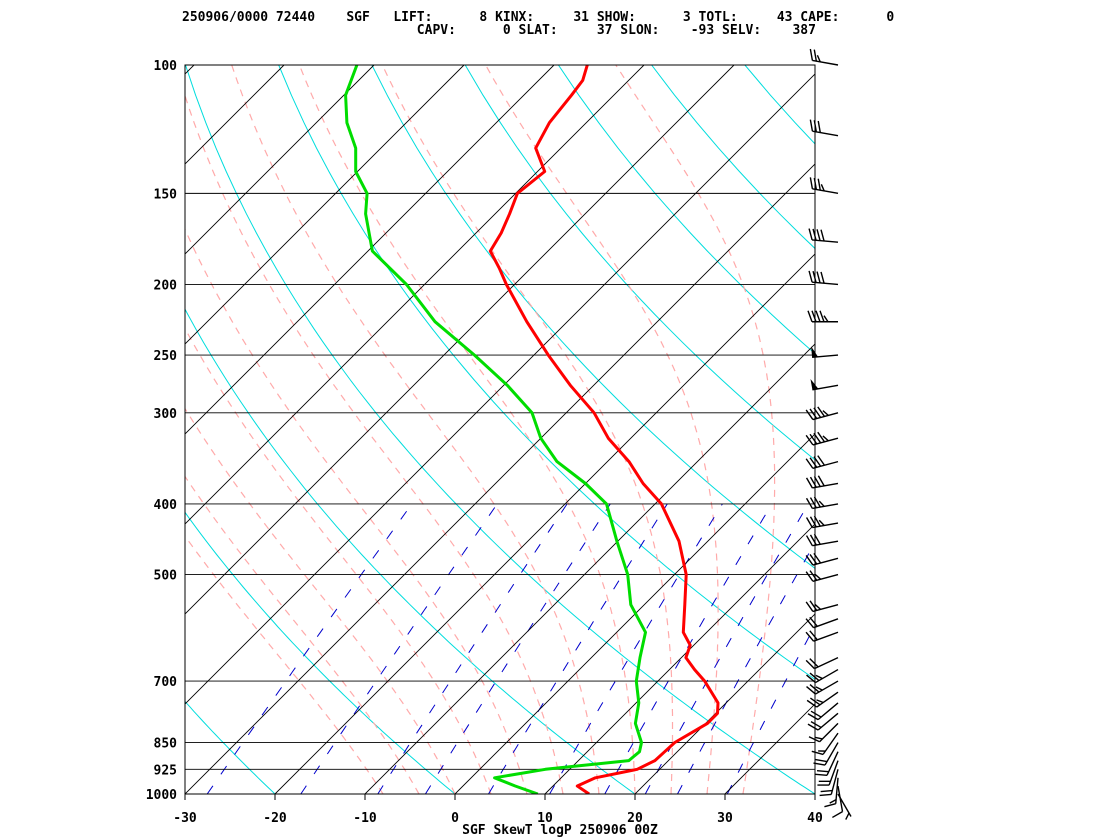  I want to click on temperature-tick-label: 10, so click(545, 818).